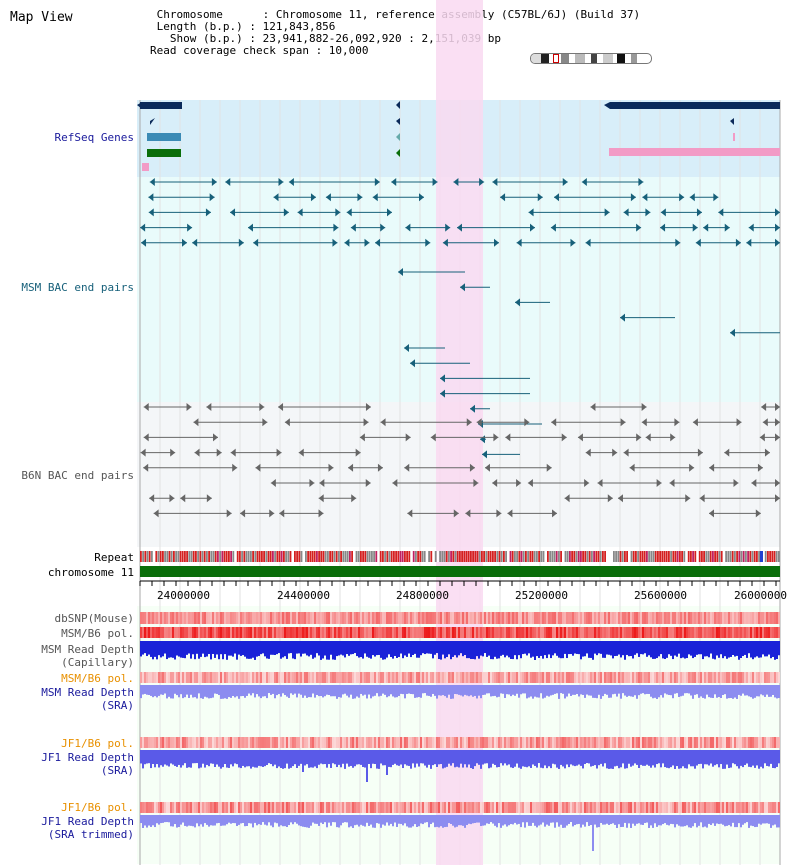  What do you see at coordinates (87, 757) in the screenshot?
I see `label-jf1-depth-sra-1: JF1 Read Depth` at bounding box center [87, 757].